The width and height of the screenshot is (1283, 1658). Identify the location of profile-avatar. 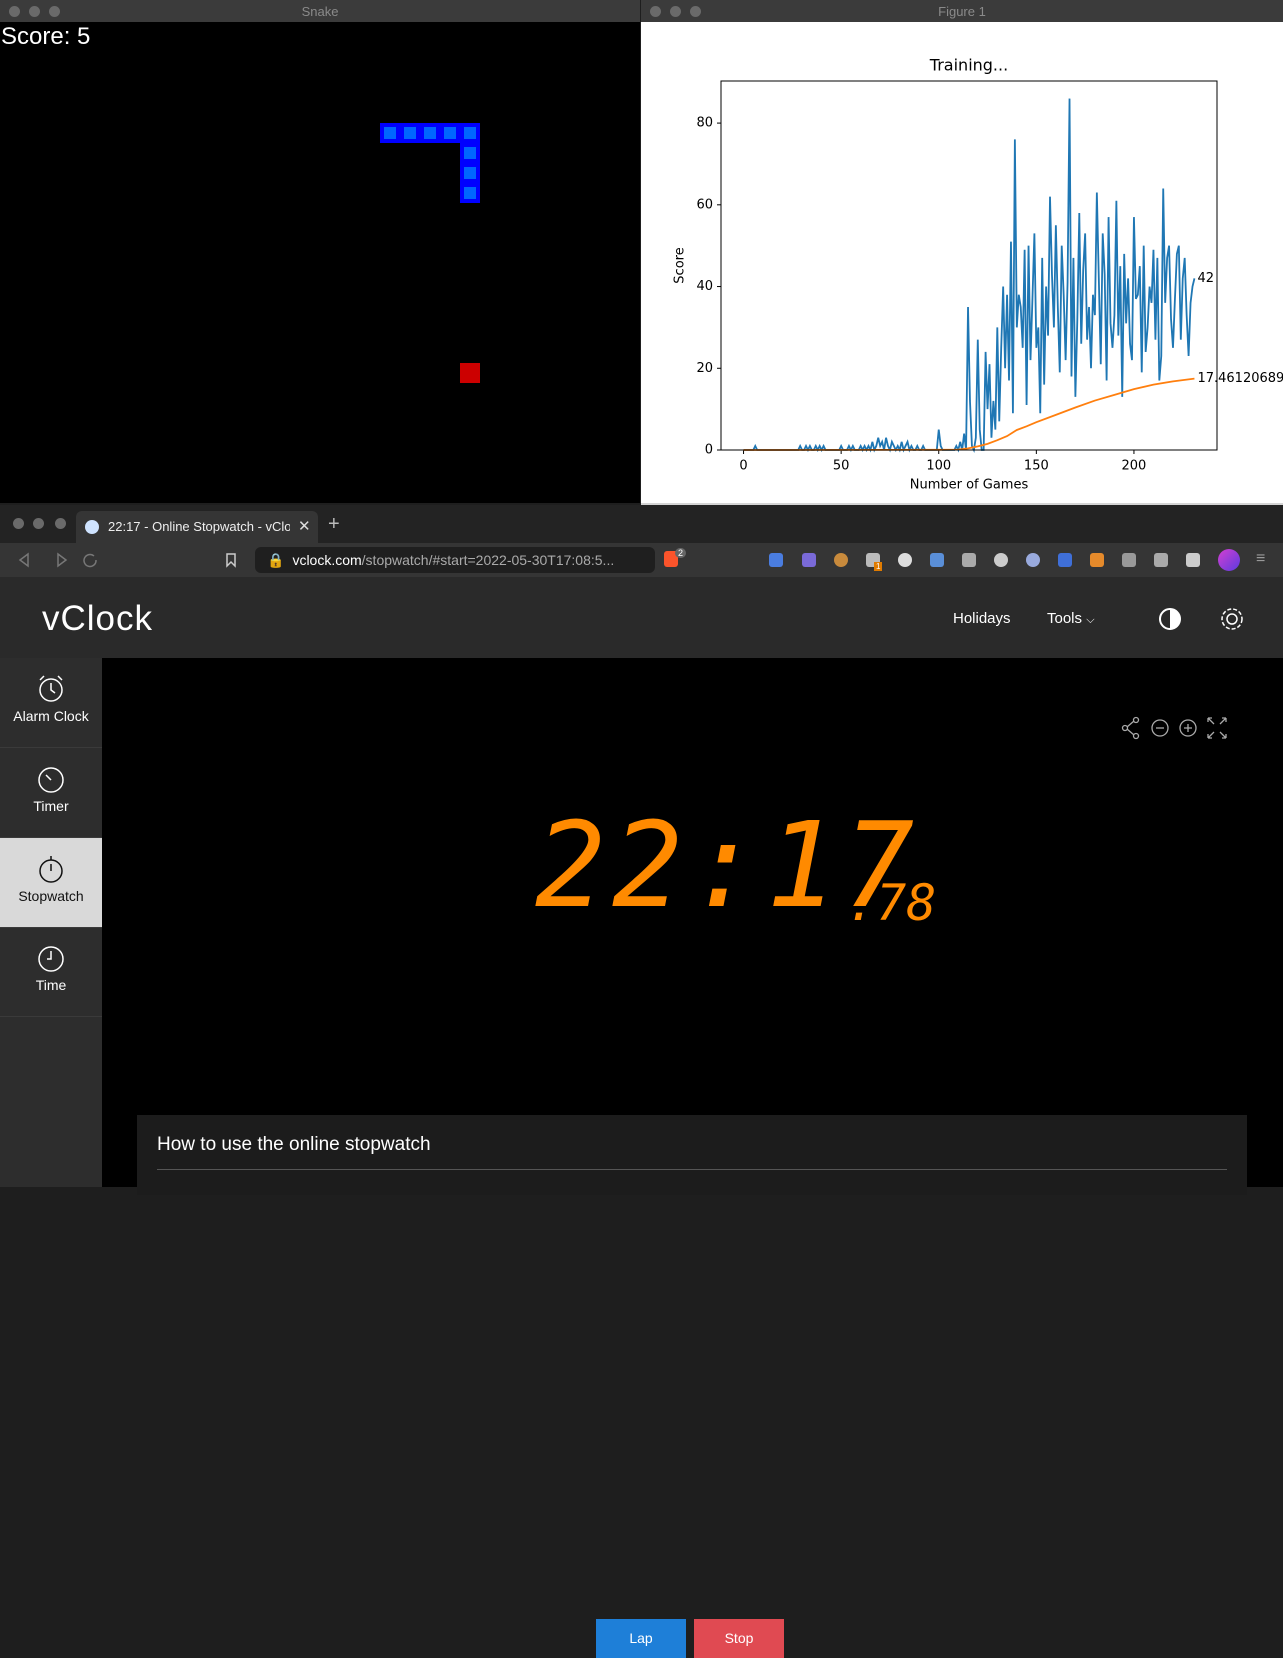
(1229, 560).